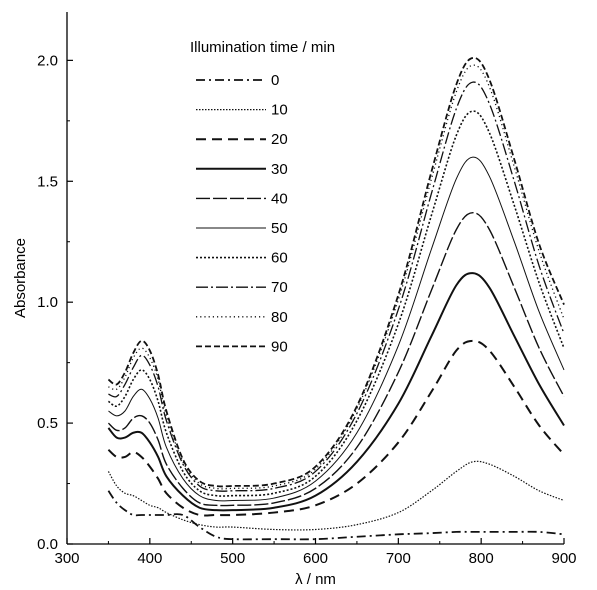 The width and height of the screenshot is (597, 590). What do you see at coordinates (279, 228) in the screenshot?
I see `legend-label-50: 50` at bounding box center [279, 228].